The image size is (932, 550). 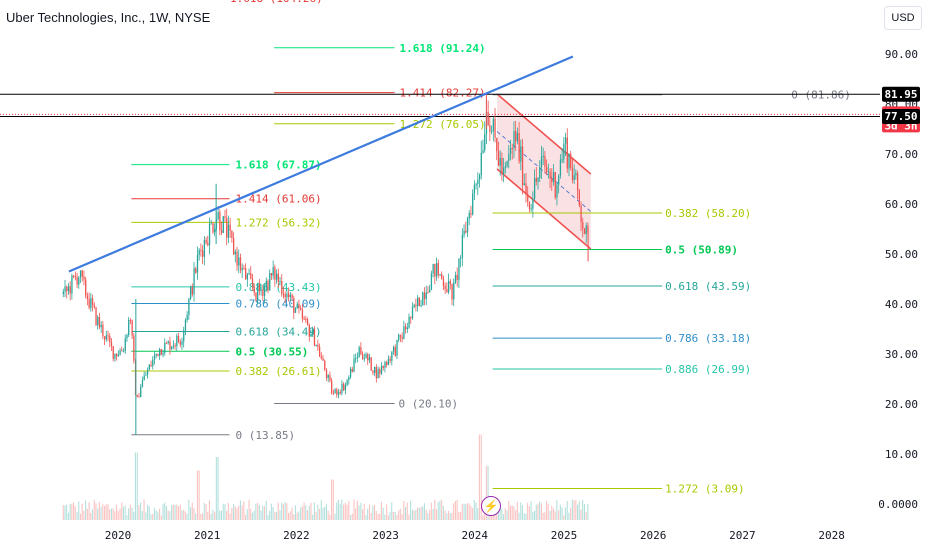 What do you see at coordinates (475, 535) in the screenshot?
I see `x-tick-label: 2024` at bounding box center [475, 535].